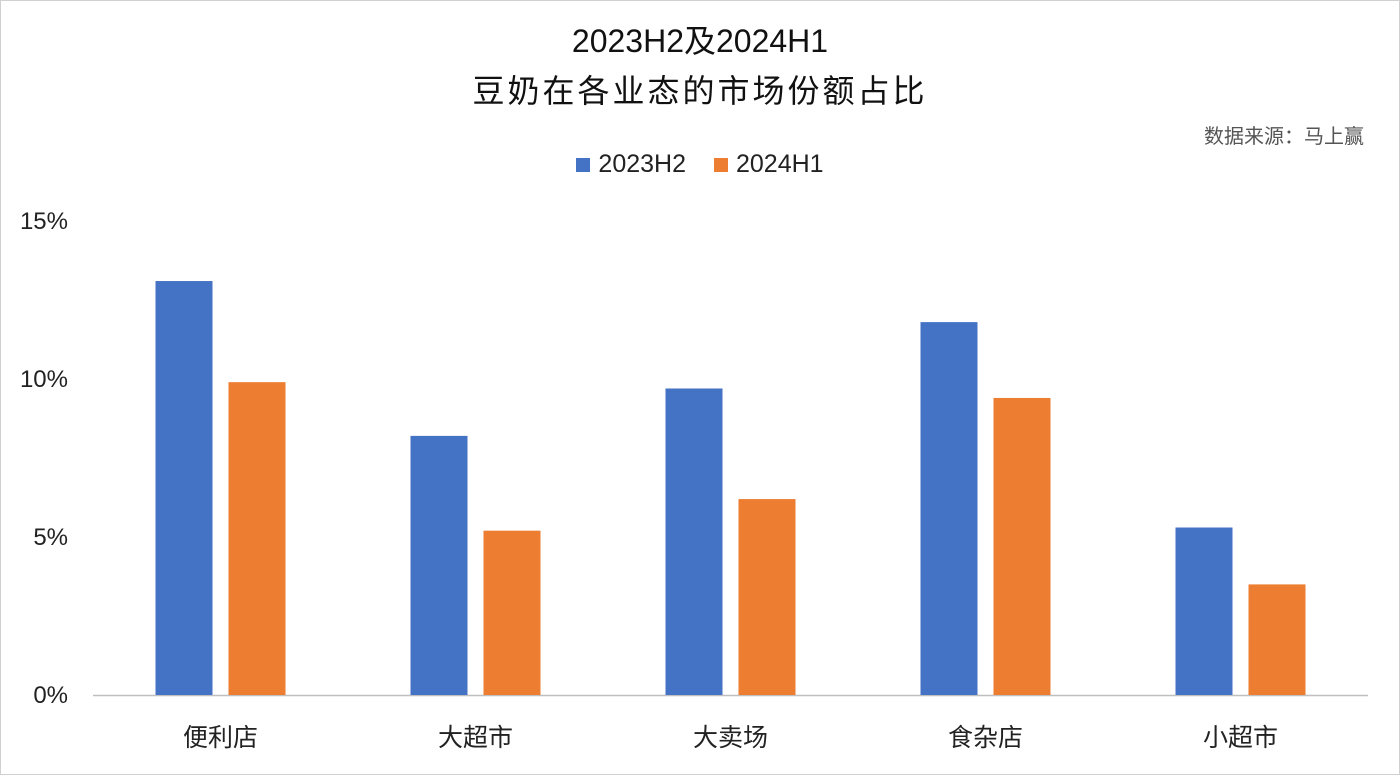 The width and height of the screenshot is (1400, 775). I want to click on legend-item-series-1: 2024H1, so click(769, 164).